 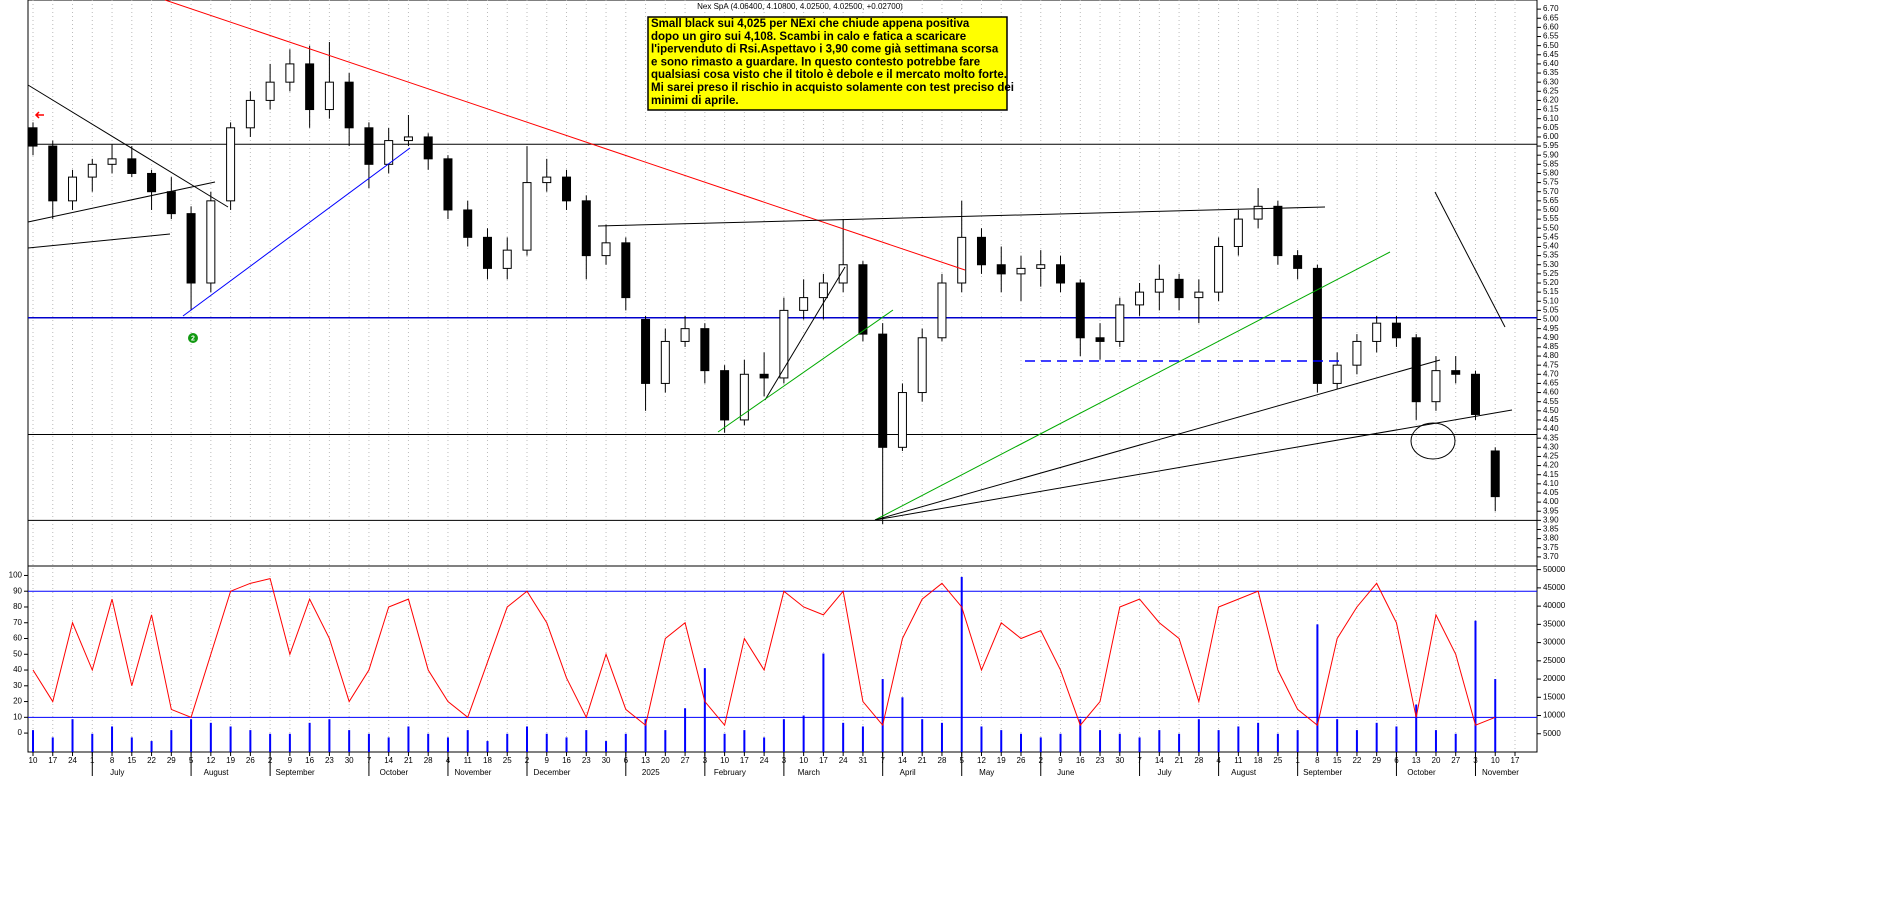 What do you see at coordinates (1100, 760) in the screenshot?
I see `x-tick-label: 23` at bounding box center [1100, 760].